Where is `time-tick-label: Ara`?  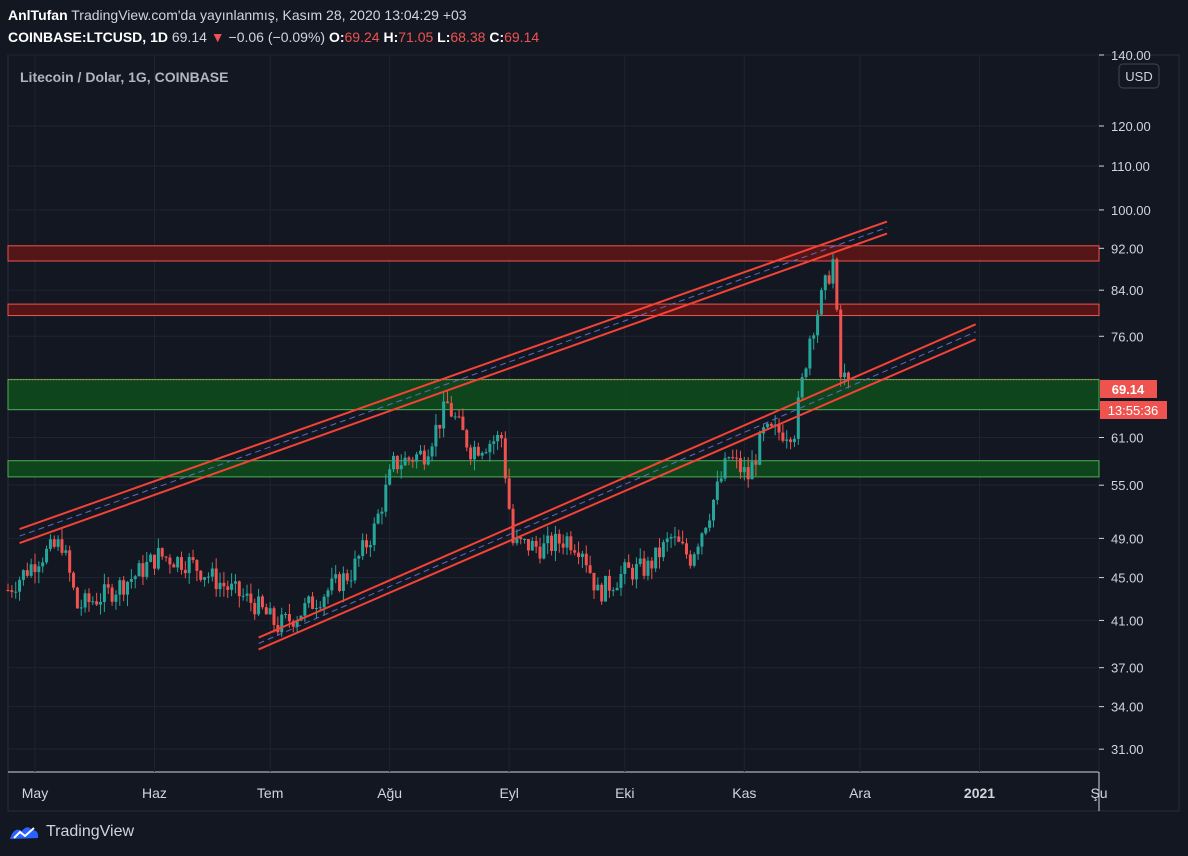
time-tick-label: Ara is located at coordinates (860, 793).